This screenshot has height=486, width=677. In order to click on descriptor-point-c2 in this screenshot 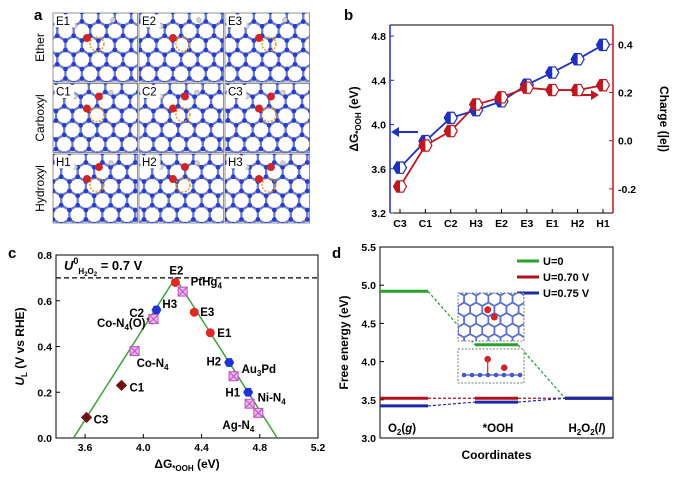, I will do `click(450, 118)`.